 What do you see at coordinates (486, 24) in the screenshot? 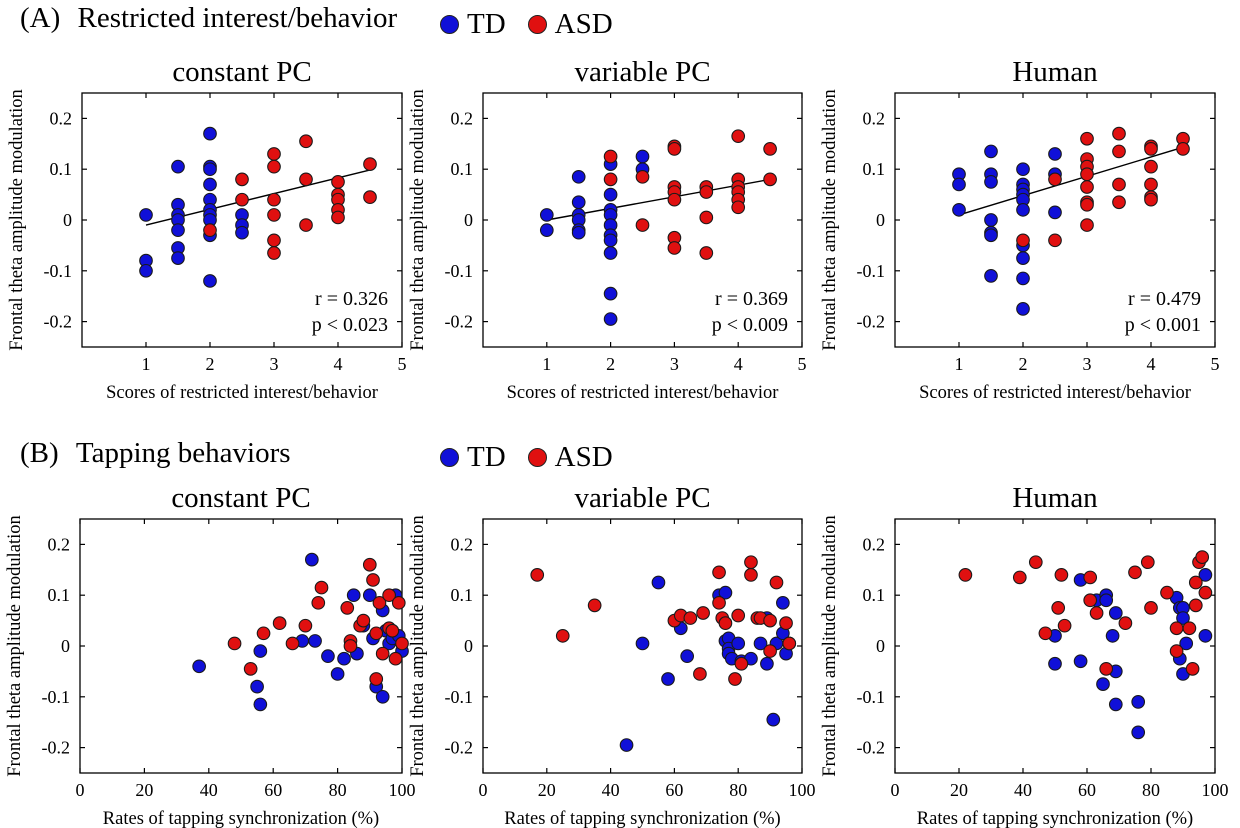
I see `legend-td-label: TD` at bounding box center [486, 24].